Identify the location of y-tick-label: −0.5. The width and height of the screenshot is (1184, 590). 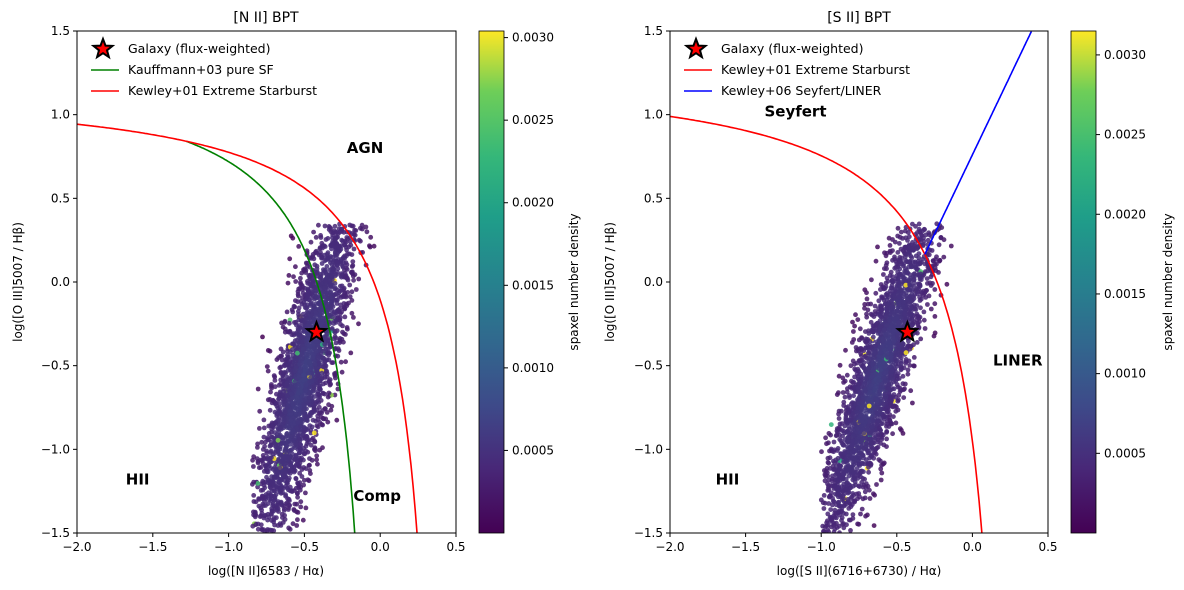
(648, 366).